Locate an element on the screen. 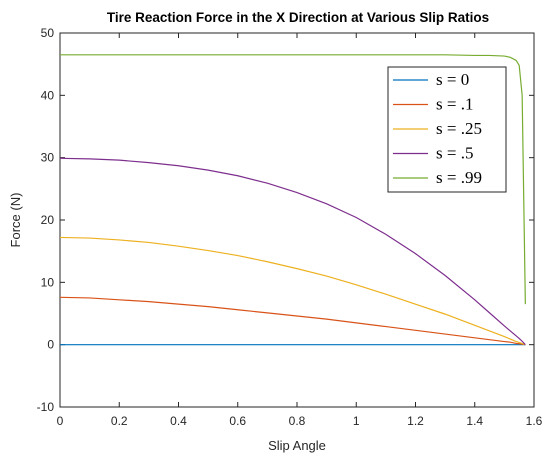  x-tick-label: 0.8 is located at coordinates (297, 421).